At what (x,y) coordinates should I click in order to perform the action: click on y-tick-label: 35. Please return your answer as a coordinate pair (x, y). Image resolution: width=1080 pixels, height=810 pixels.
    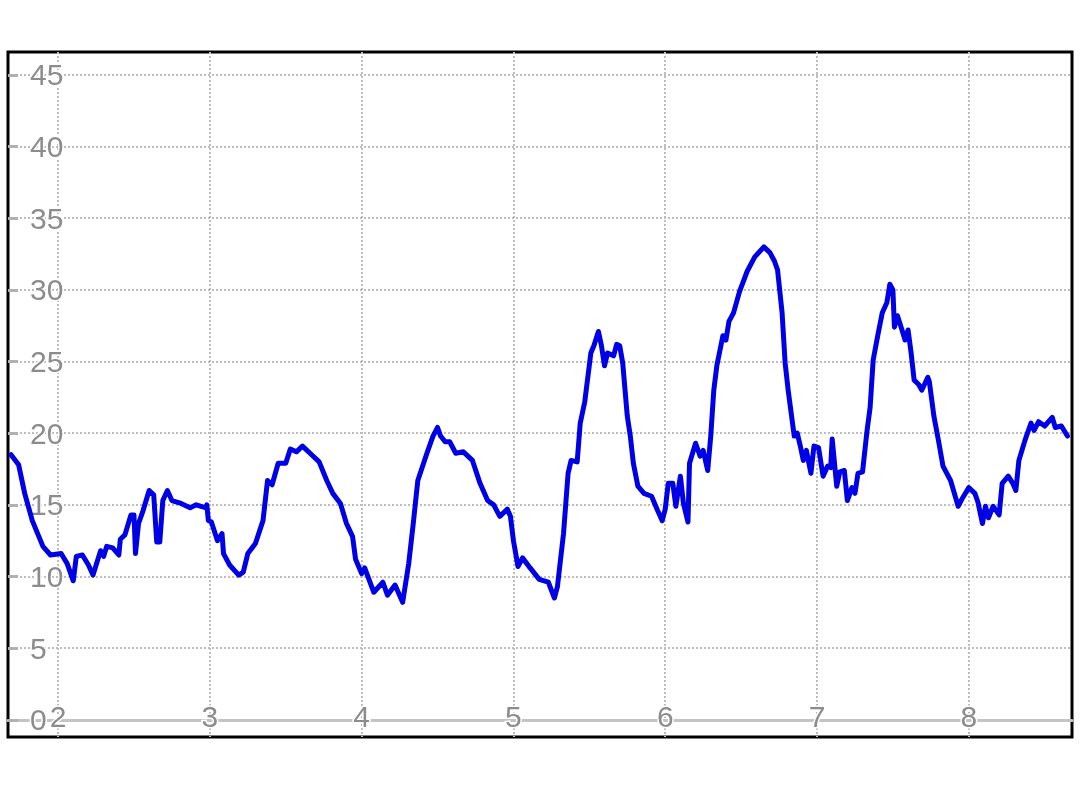
    Looking at the image, I should click on (47, 218).